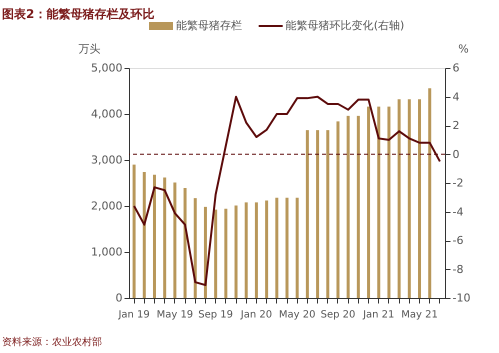  I want to click on x-tick-label: May 20, so click(297, 315).